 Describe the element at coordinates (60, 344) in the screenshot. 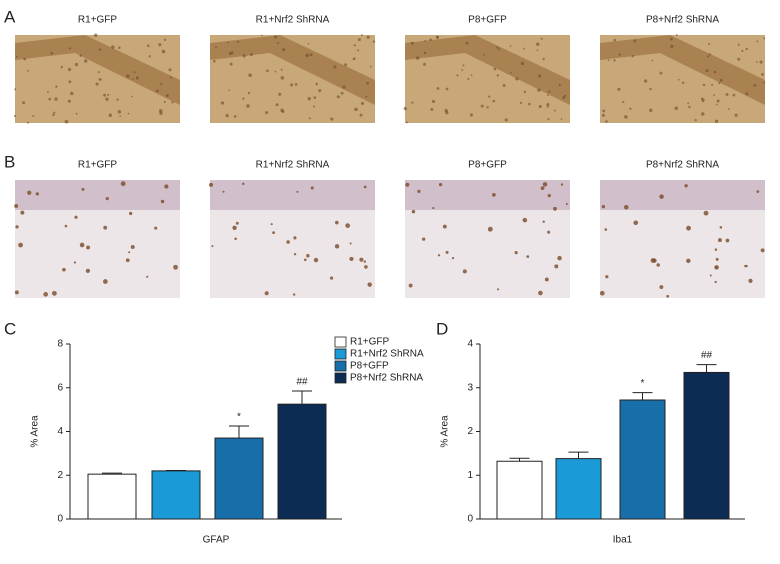

I see `y-tick-label: 8` at that location.